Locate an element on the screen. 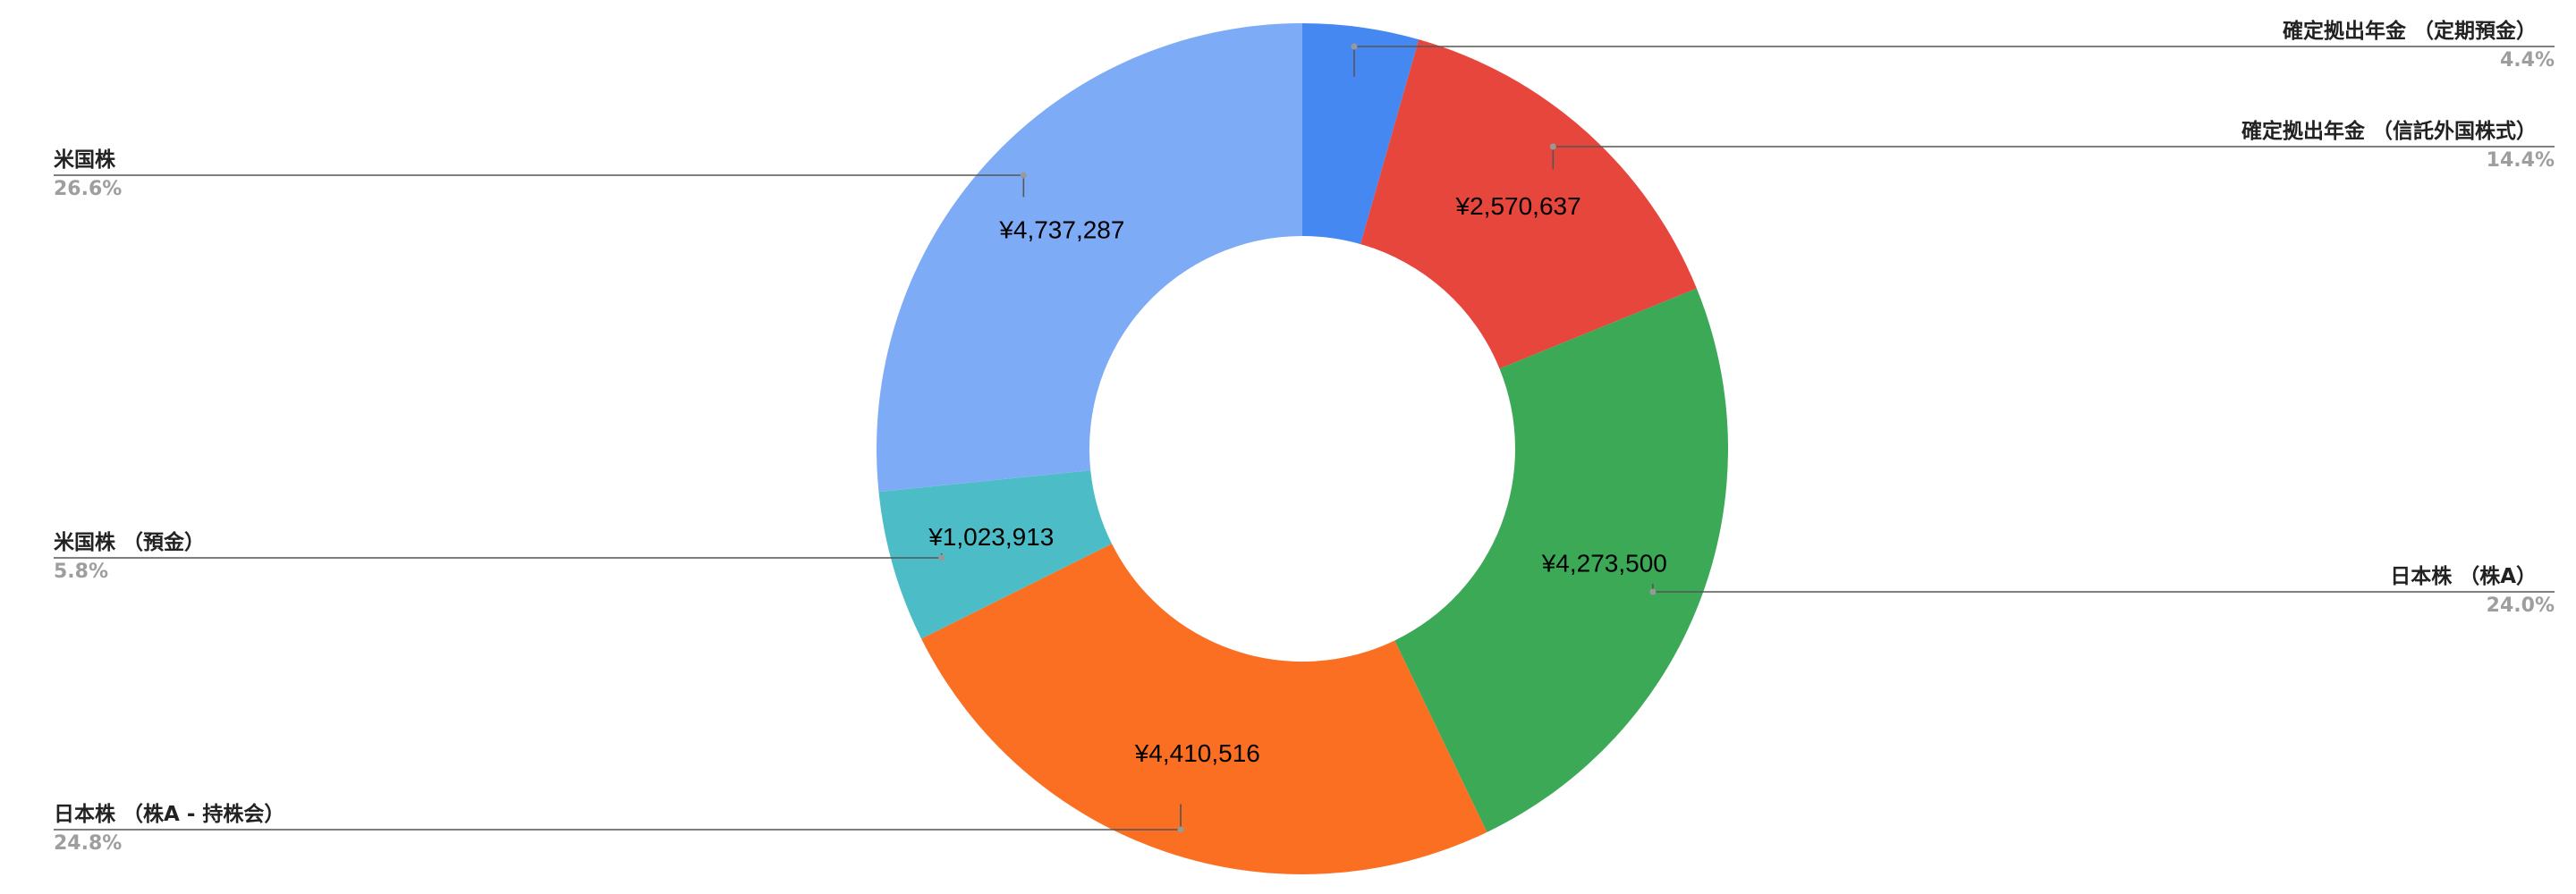 The image size is (2576, 894). callout-percent-4: 24.8% is located at coordinates (88, 843).